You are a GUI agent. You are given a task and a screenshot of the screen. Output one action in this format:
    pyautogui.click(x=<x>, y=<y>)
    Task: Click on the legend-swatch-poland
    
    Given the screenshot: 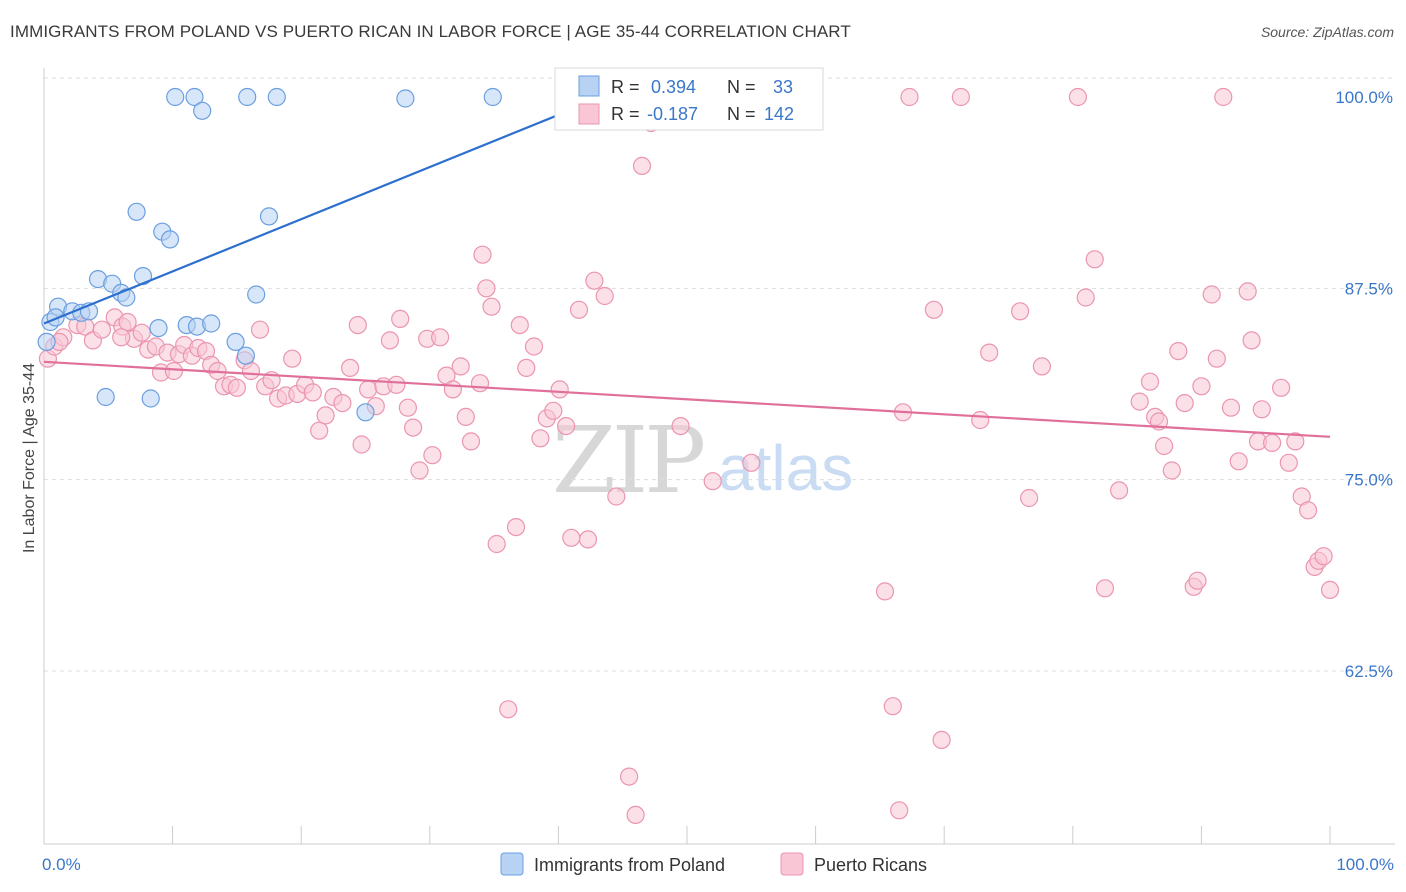 What is the action you would take?
    pyautogui.click(x=512, y=864)
    